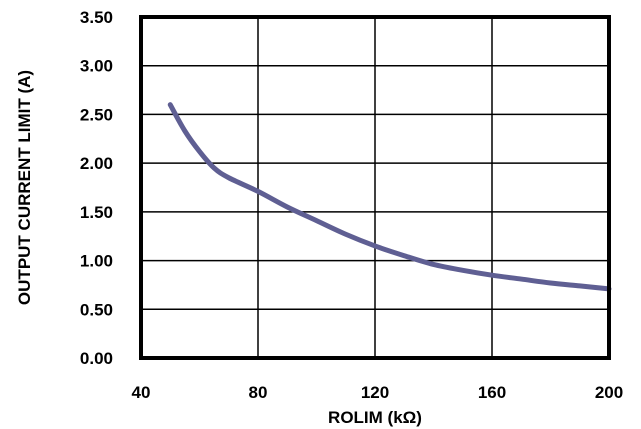 This screenshot has width=641, height=429. Describe the element at coordinates (141, 392) in the screenshot. I see `x-tick-label: 40` at that location.